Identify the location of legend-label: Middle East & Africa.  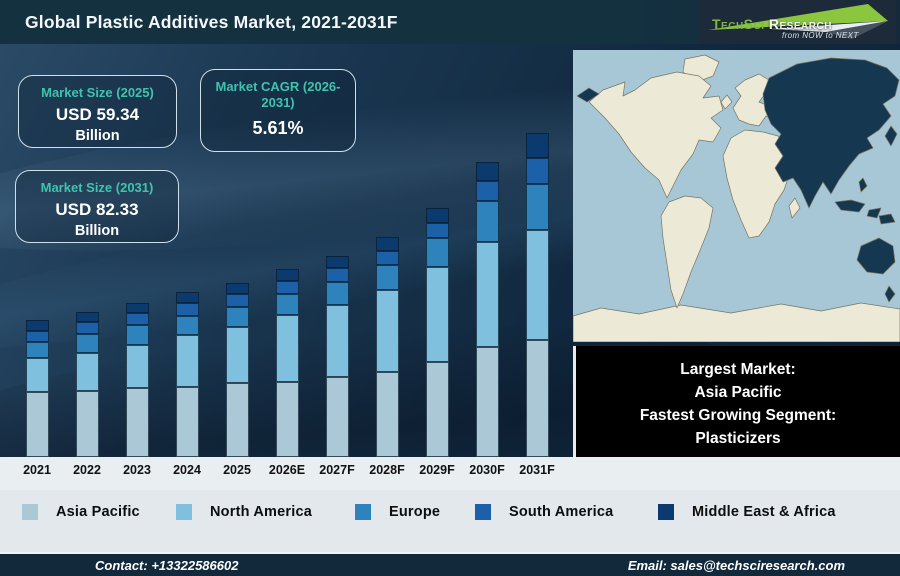
(764, 512).